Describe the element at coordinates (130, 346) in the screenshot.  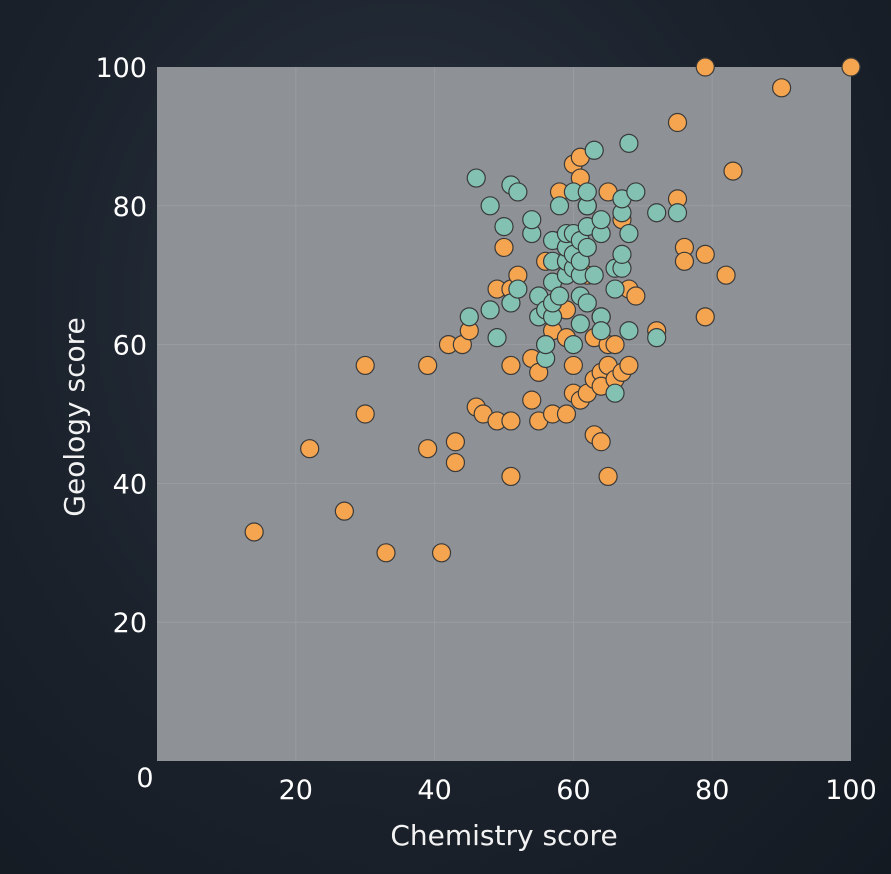
I see `y-tick-label: 60` at that location.